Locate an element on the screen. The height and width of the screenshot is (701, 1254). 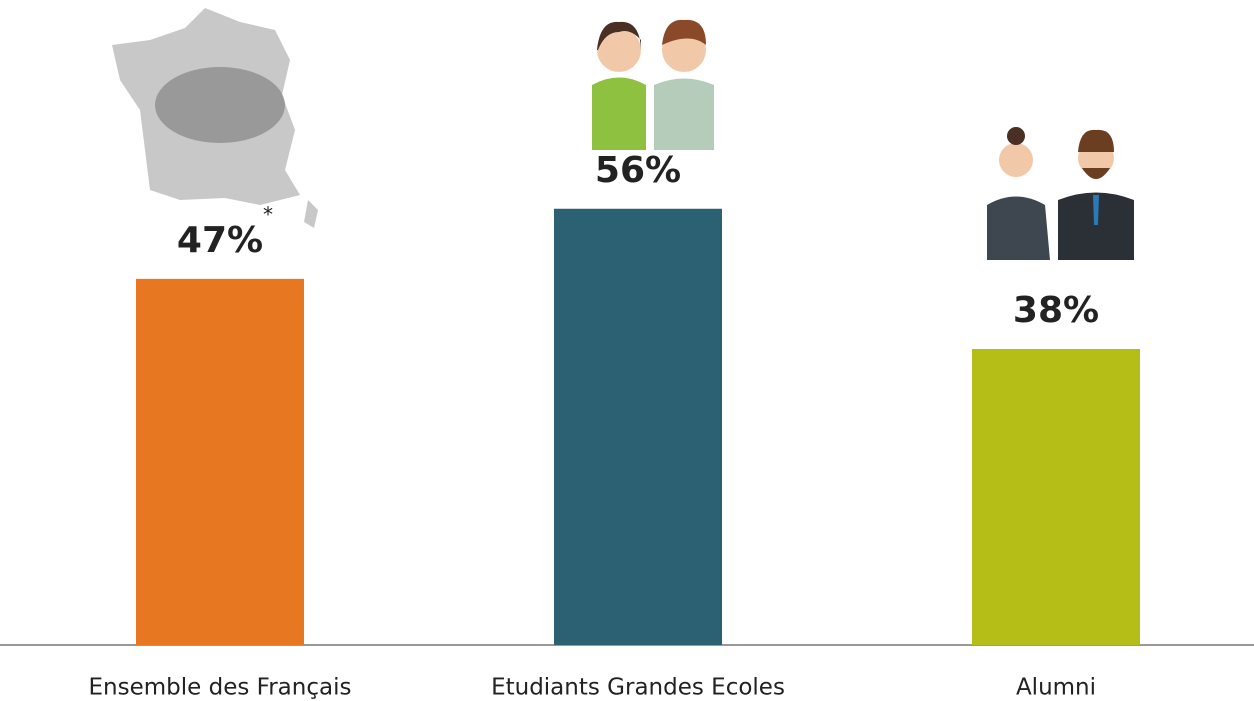
value-label: 38% is located at coordinates (1056, 310).